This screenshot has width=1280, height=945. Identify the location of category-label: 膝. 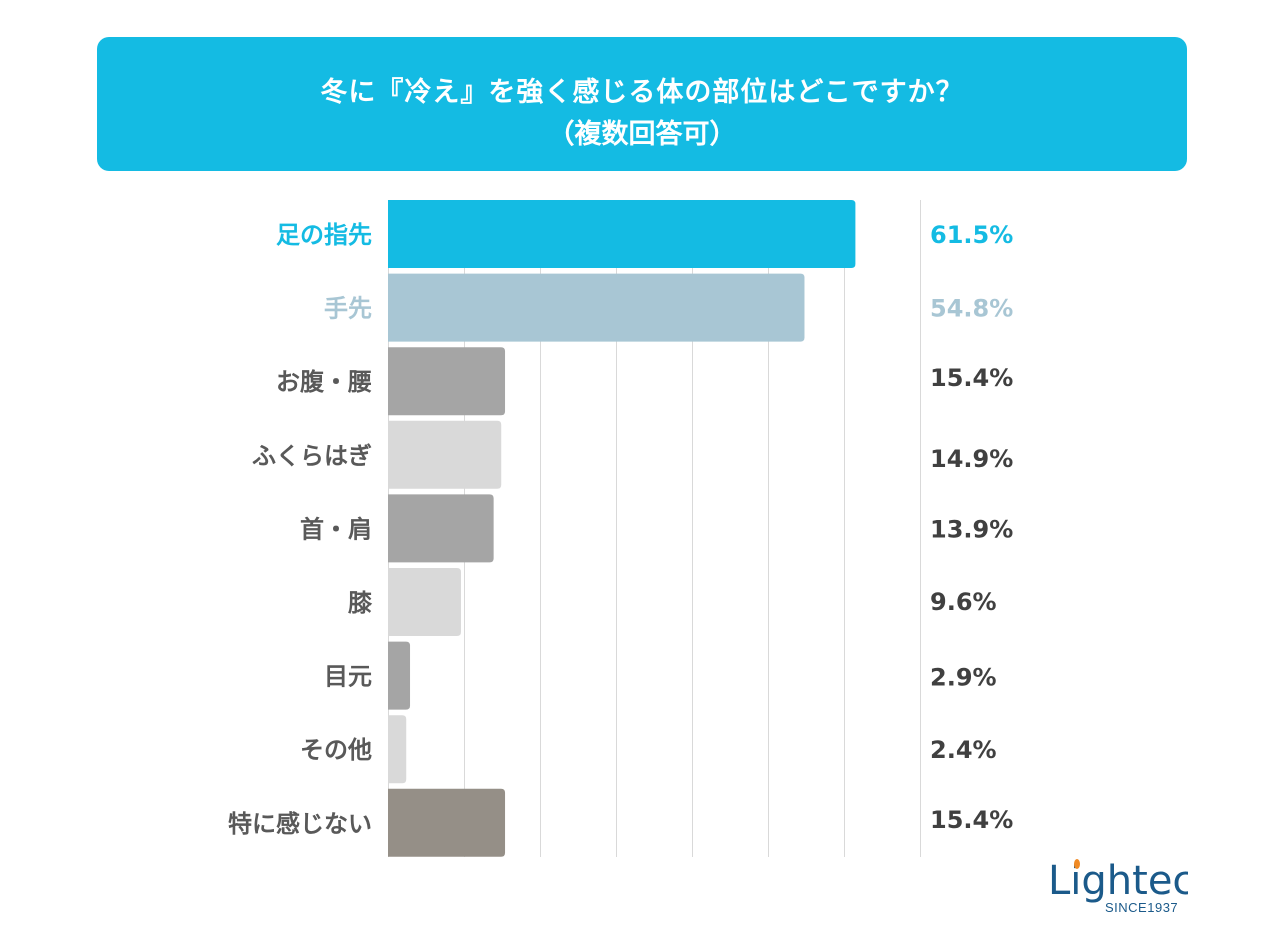
(360, 603).